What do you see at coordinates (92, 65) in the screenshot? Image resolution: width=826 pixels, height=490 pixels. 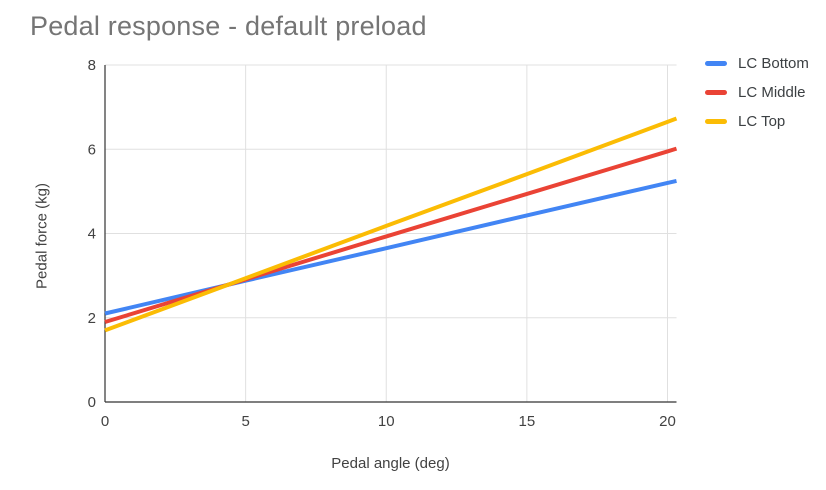 I see `y-tick-label-8: 8` at bounding box center [92, 65].